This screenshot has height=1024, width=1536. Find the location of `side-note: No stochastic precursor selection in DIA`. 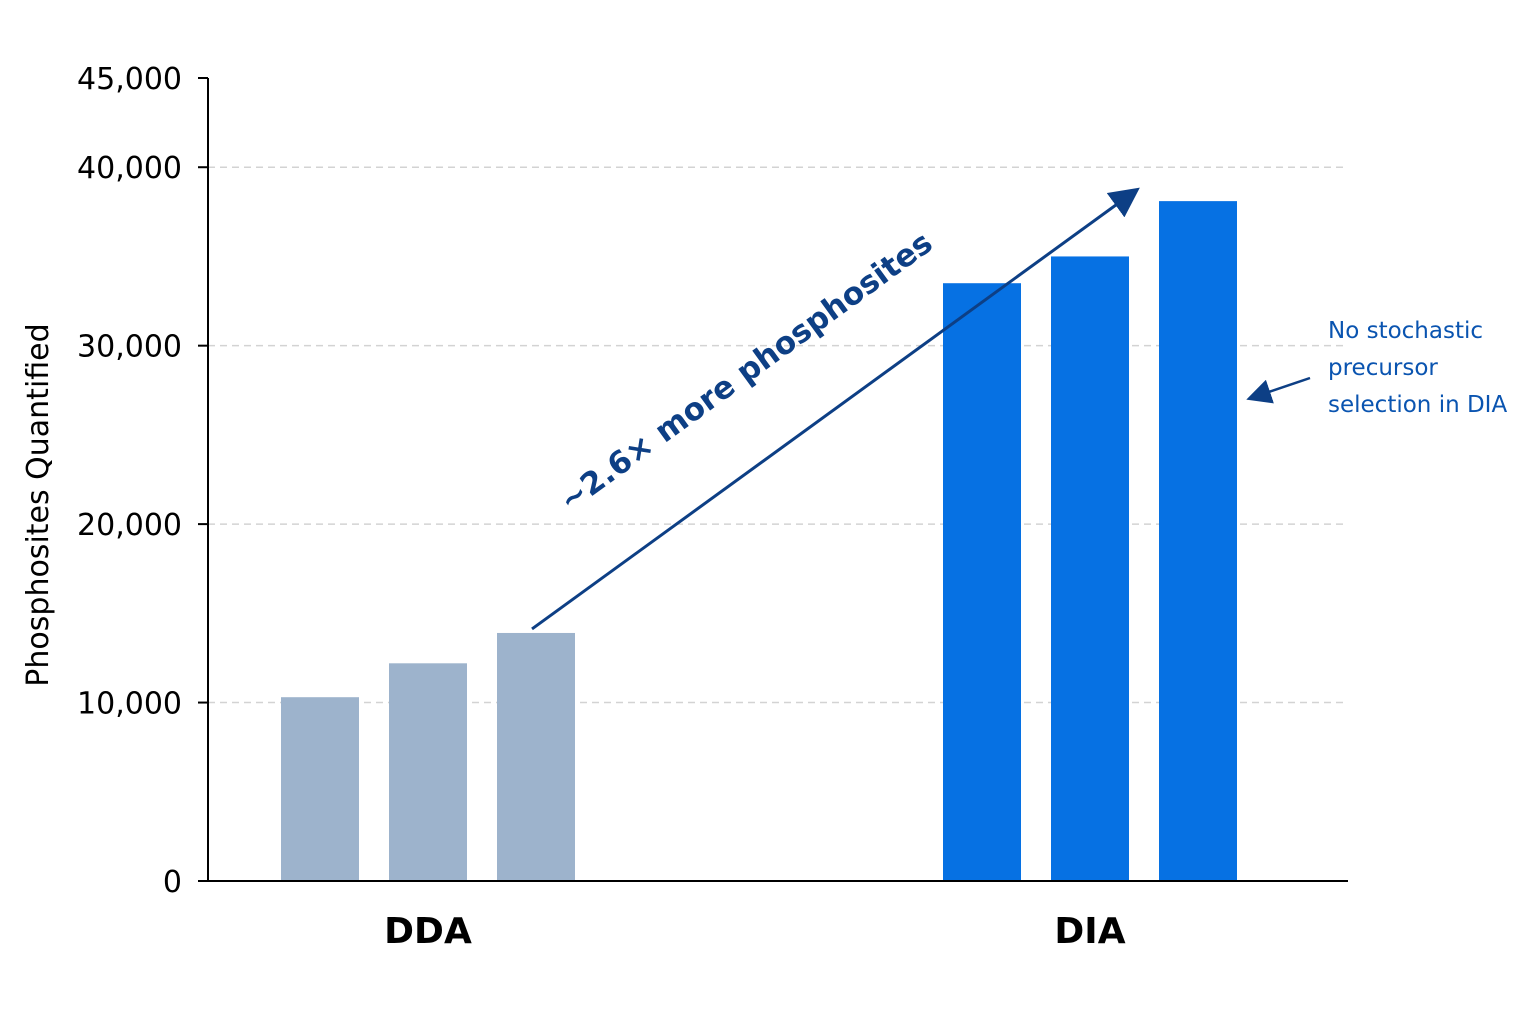

side-note: No stochastic precursor selection in DIA is located at coordinates (1417, 368).